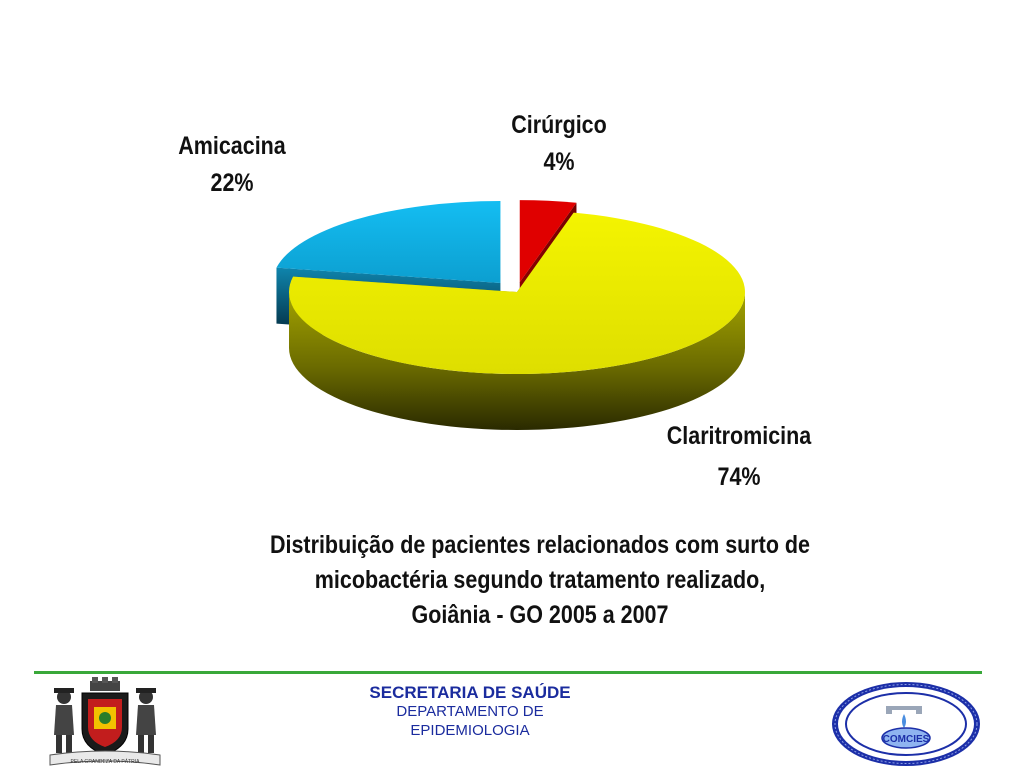  What do you see at coordinates (470, 730) in the screenshot?
I see `footer-dept-line-2: EPIDEMIOLOGIA` at bounding box center [470, 730].